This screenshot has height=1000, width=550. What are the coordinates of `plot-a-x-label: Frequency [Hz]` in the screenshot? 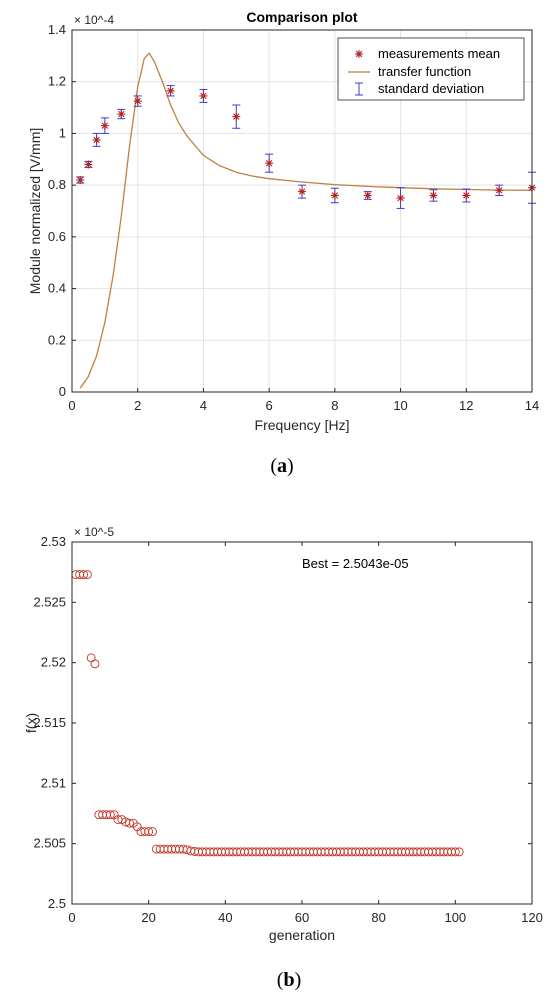 It's located at (302, 425).